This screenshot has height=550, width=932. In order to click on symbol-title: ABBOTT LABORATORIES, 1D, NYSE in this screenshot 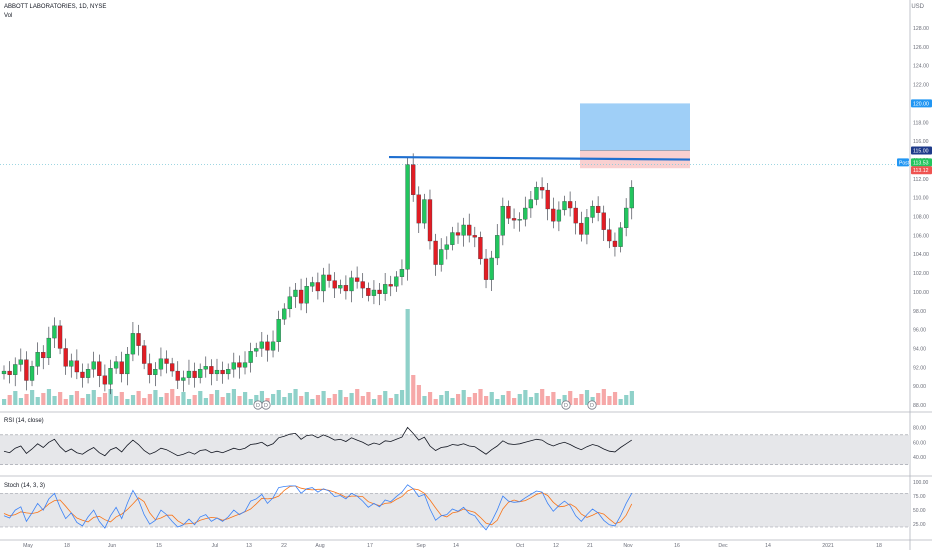, I will do `click(55, 7)`.